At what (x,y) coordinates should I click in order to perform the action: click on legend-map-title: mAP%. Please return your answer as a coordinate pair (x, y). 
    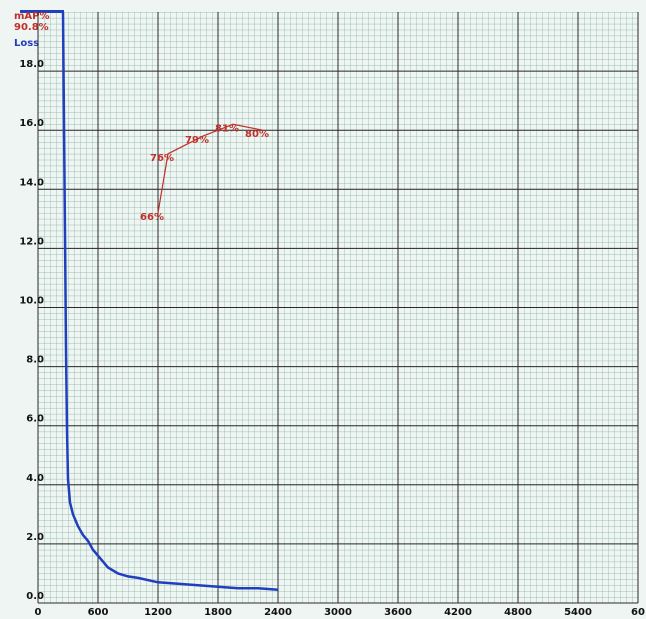
    Looking at the image, I should click on (32, 16).